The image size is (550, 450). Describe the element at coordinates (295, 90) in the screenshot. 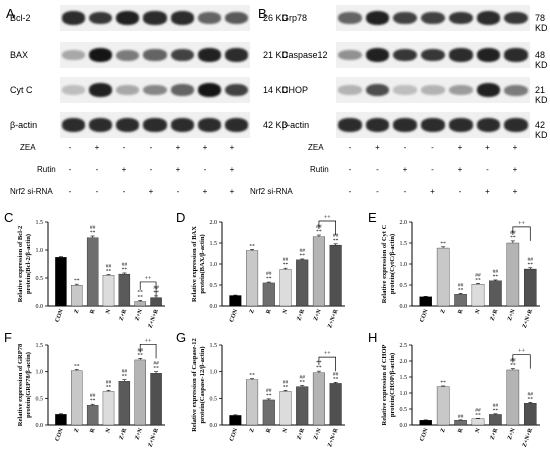

I see `blot-label: CHOP` at that location.